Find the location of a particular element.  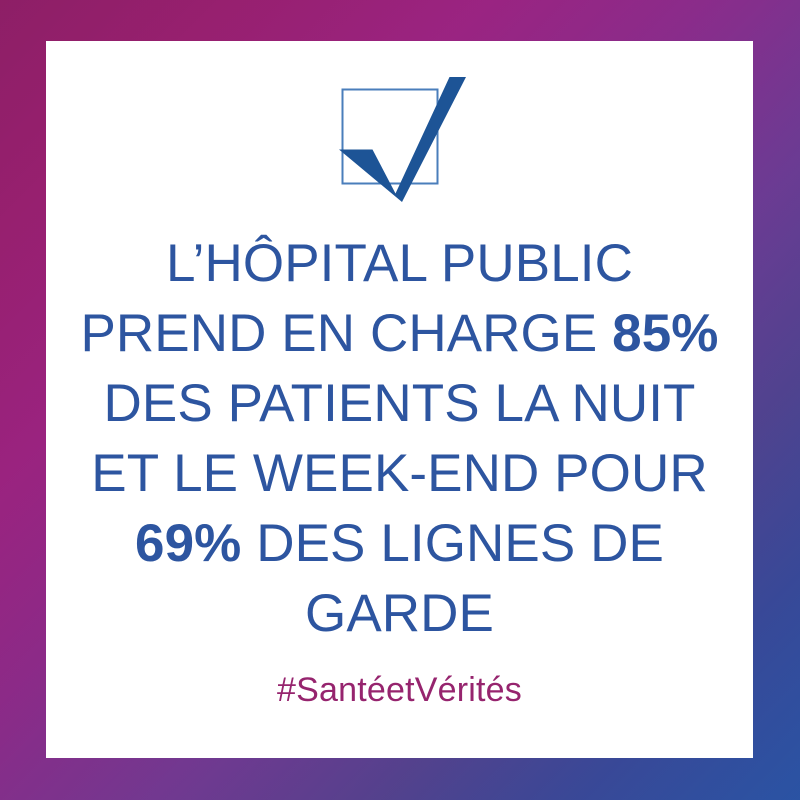

checkmark-icon is located at coordinates (402, 139).